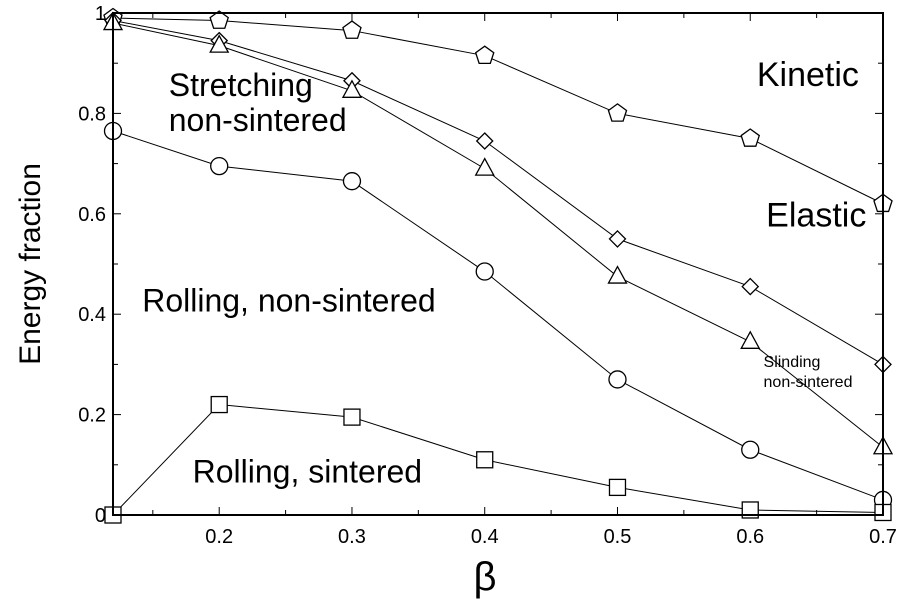 This screenshot has height=600, width=911. What do you see at coordinates (485, 537) in the screenshot?
I see `x-tick-label: 0.4` at bounding box center [485, 537].